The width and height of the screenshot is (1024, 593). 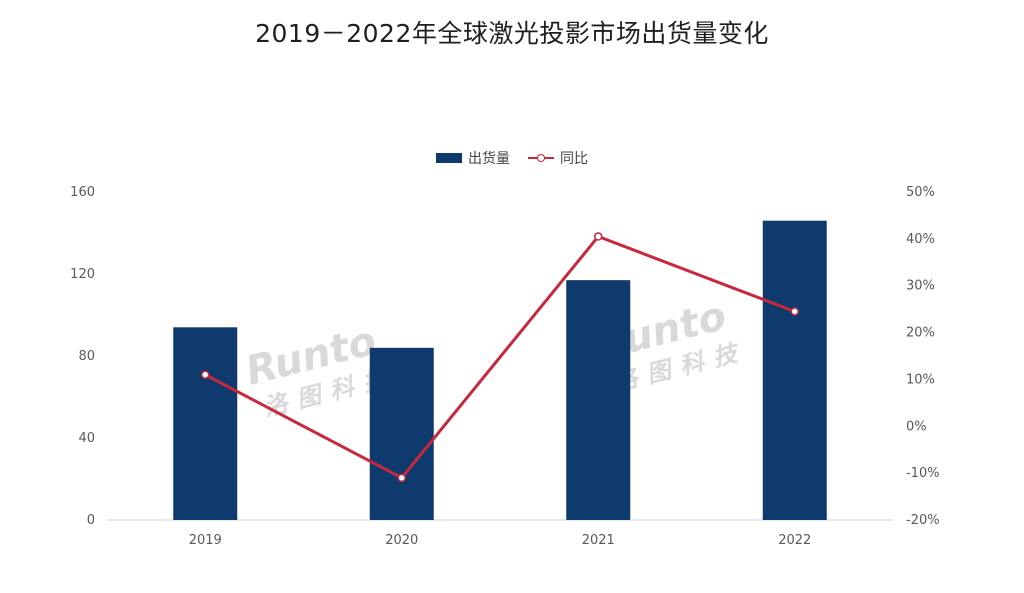 I want to click on legend-item-bar: 出货量, so click(x=473, y=158).